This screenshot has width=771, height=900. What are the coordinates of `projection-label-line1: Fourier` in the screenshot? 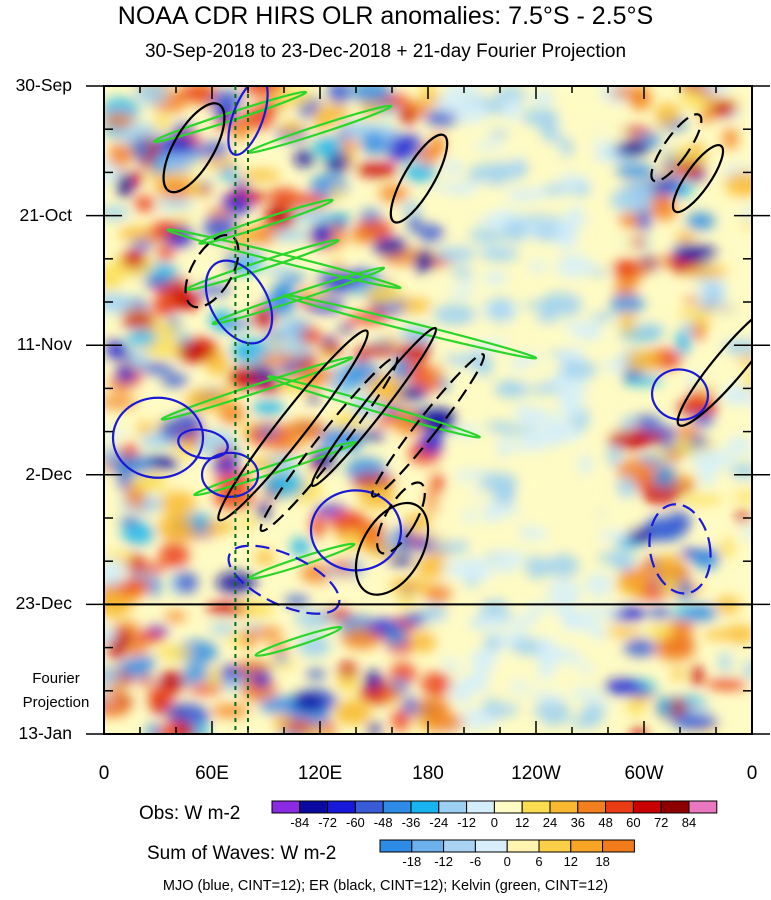 It's located at (56, 678).